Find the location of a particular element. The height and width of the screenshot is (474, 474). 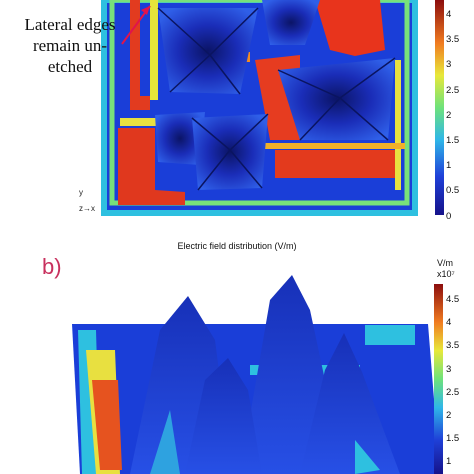

colorbar-bottom-tick: 3 is located at coordinates (449, 369).